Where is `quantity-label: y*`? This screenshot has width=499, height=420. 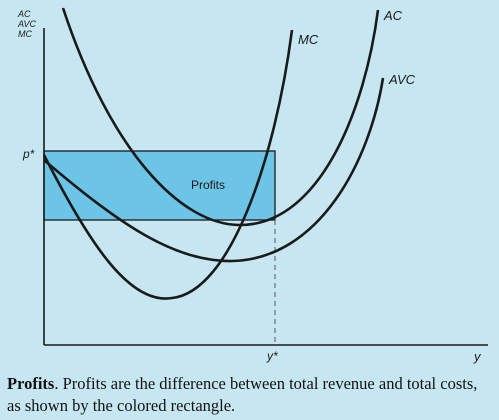 quantity-label: y* is located at coordinates (272, 356).